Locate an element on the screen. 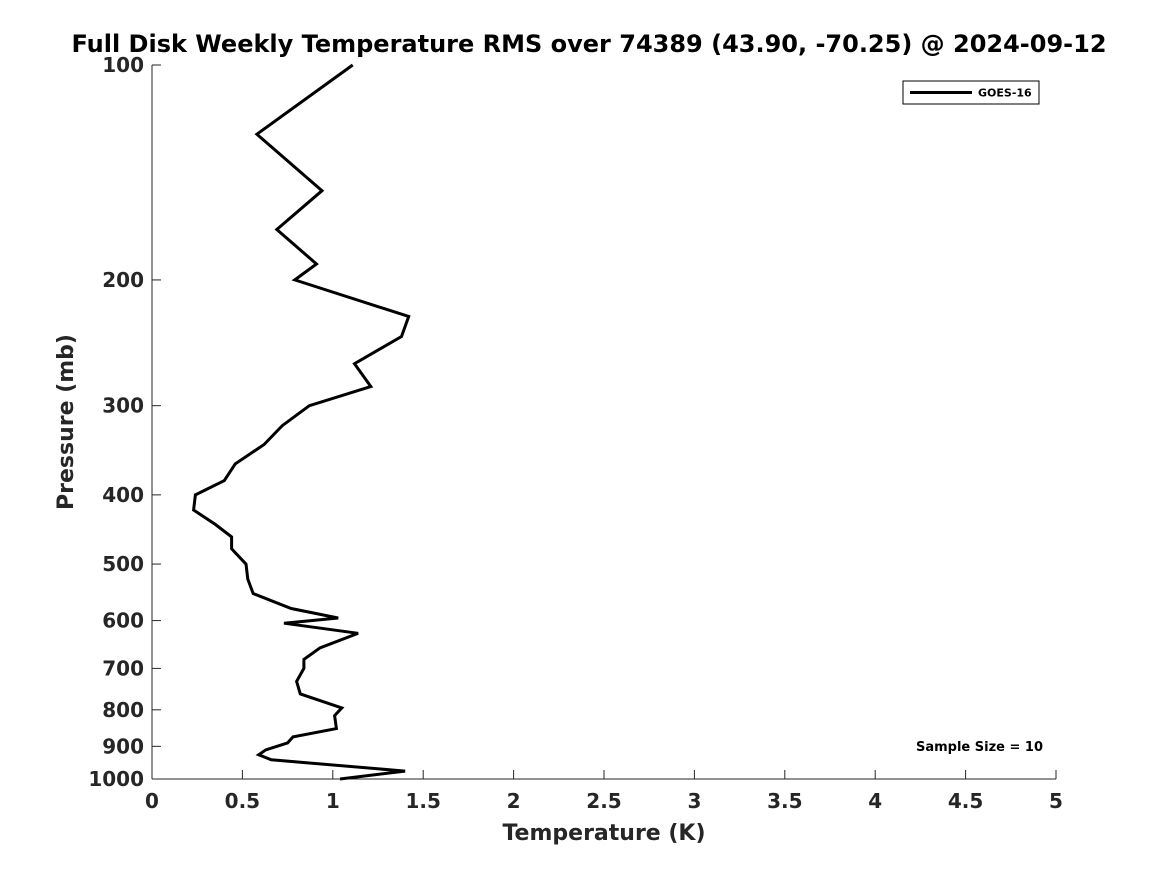  y-tick-label: 400 is located at coordinates (123, 495).